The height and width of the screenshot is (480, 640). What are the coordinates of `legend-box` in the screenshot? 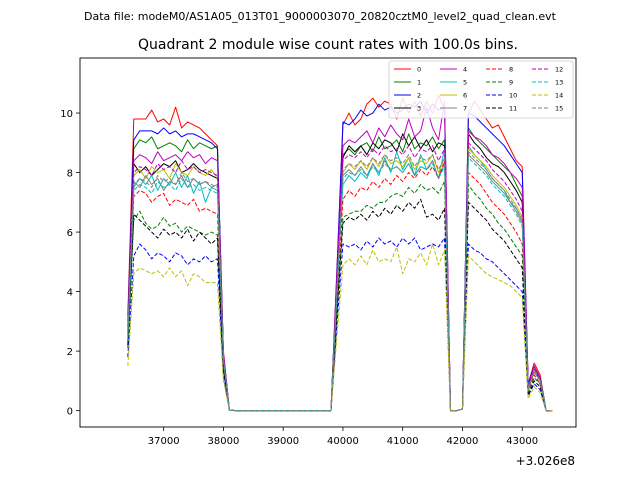 It's located at (481, 89).